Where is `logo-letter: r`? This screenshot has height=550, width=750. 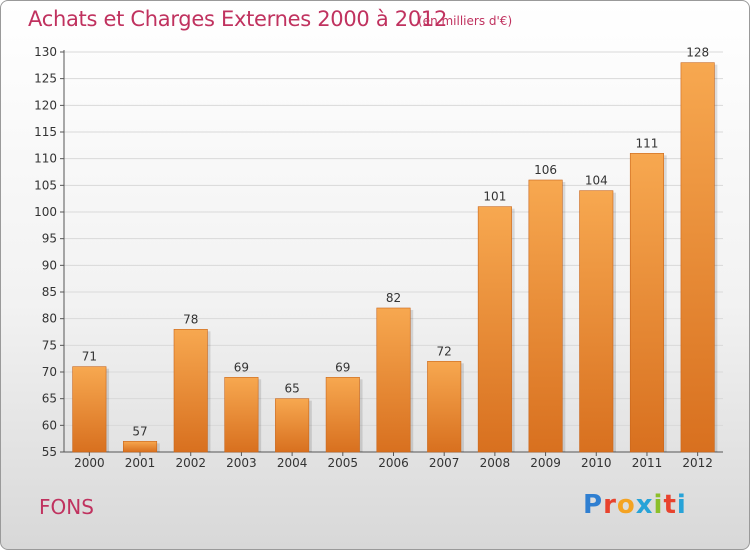
logo-letter: r is located at coordinates (610, 505).